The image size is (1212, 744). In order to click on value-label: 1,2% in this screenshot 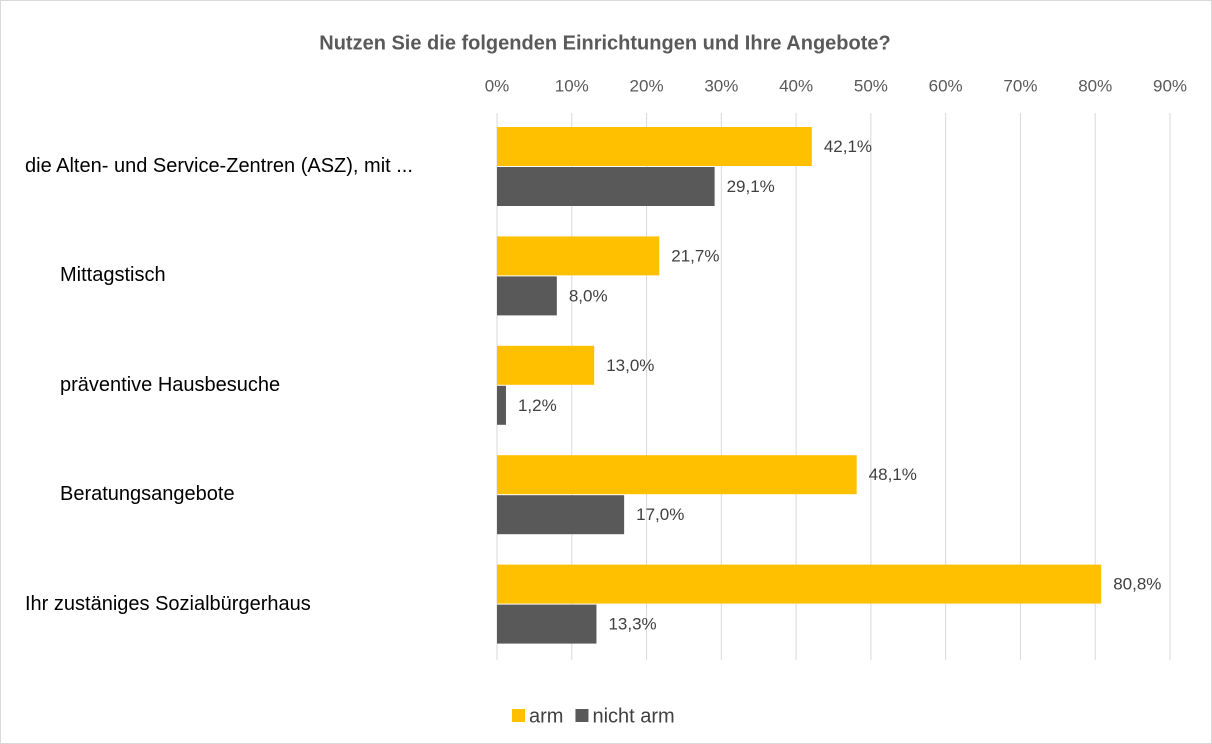, I will do `click(537, 405)`.